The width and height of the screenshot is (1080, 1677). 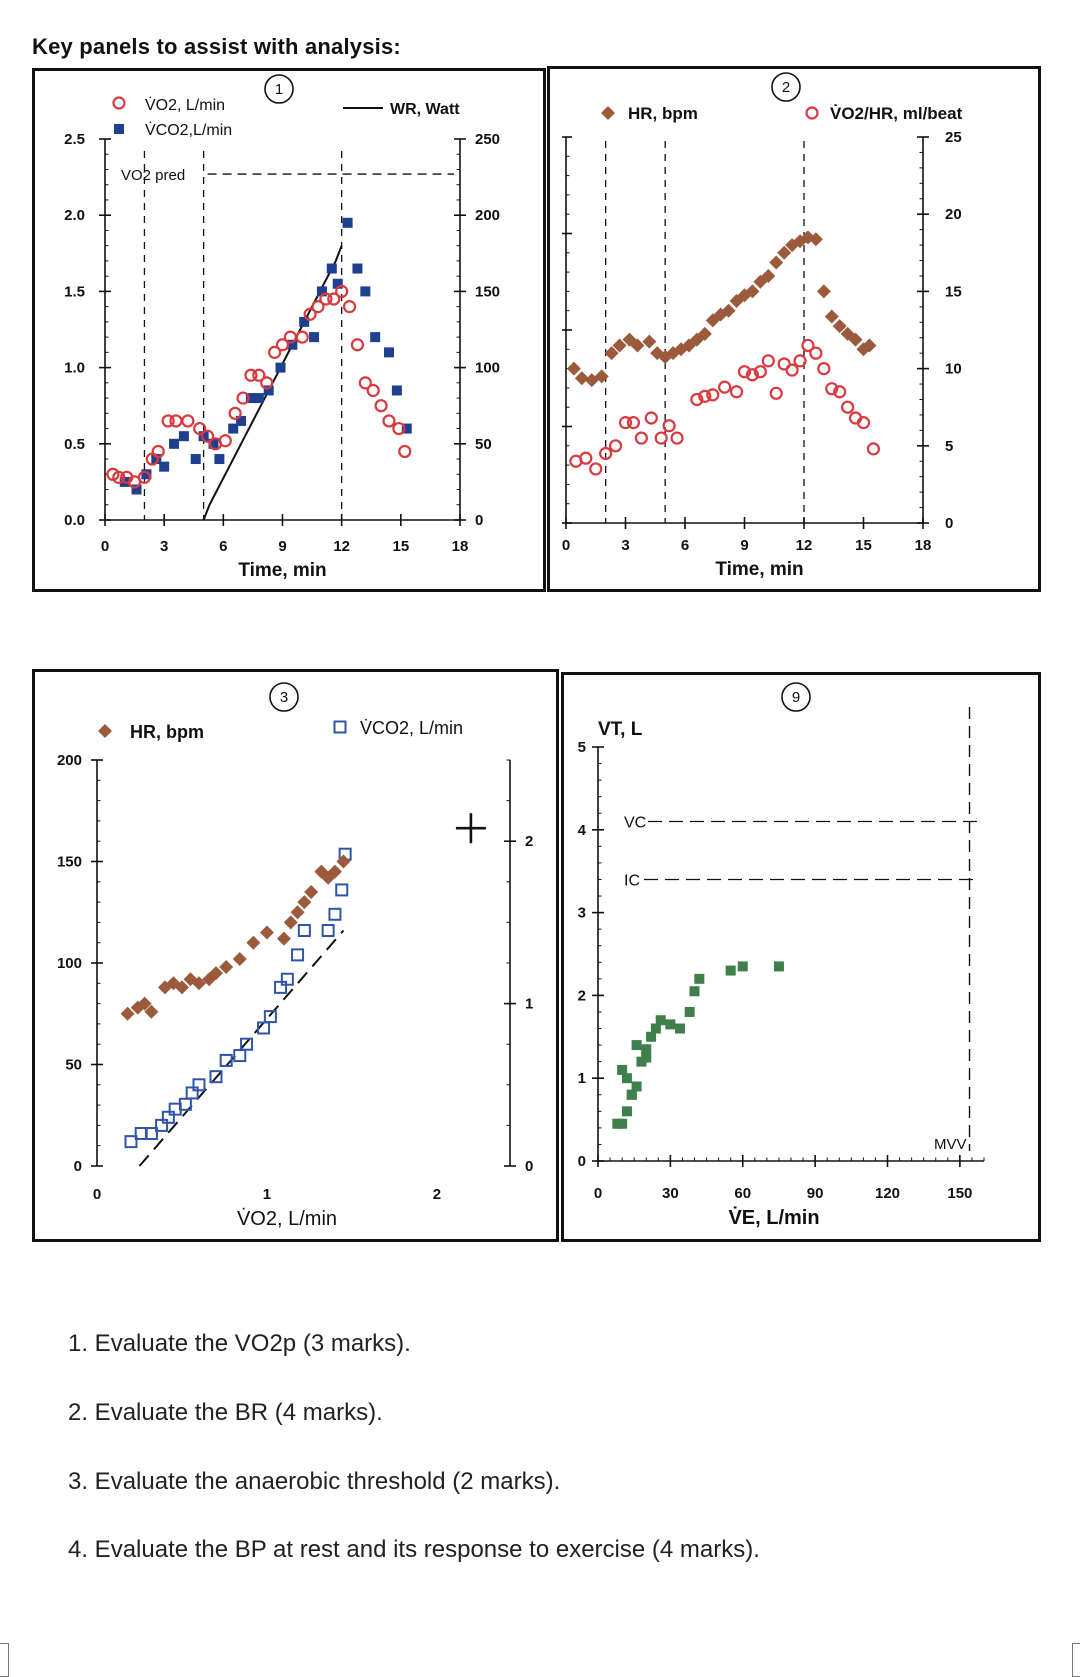 I want to click on chart9-x-axis-label: V̇E, L/min, so click(x=773, y=1217).